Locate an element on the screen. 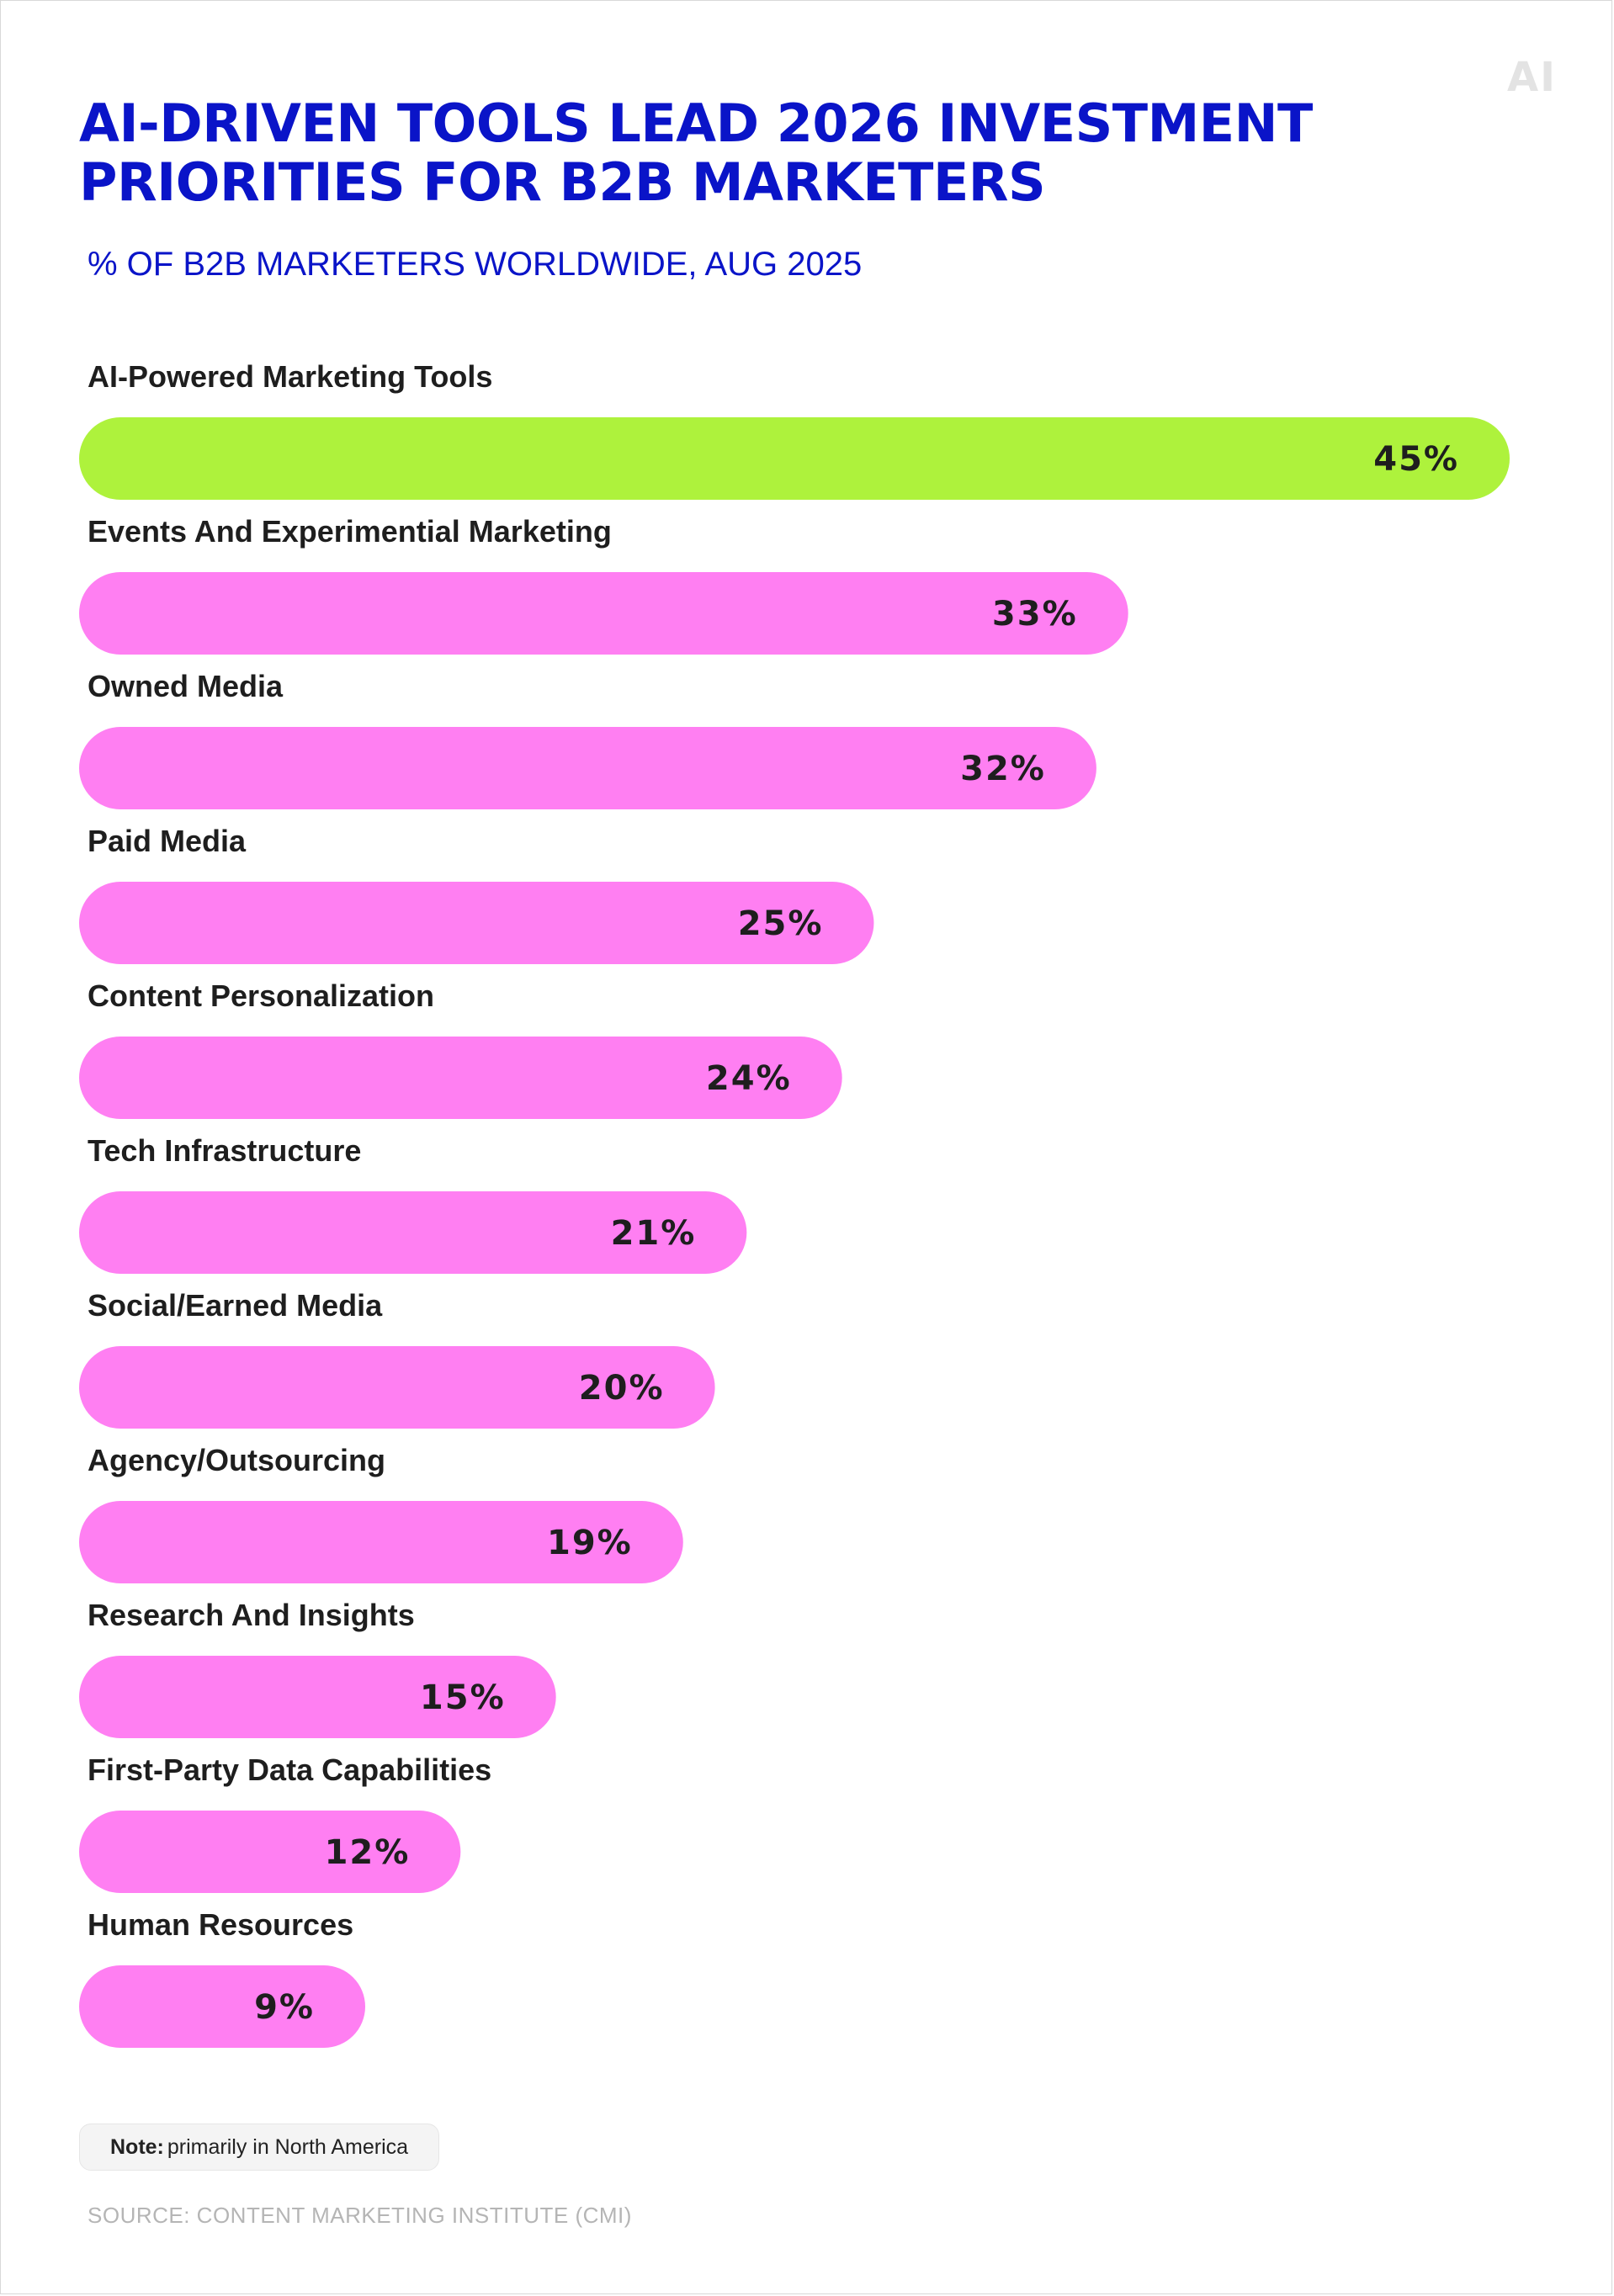  value-label: 20% is located at coordinates (622, 1389).